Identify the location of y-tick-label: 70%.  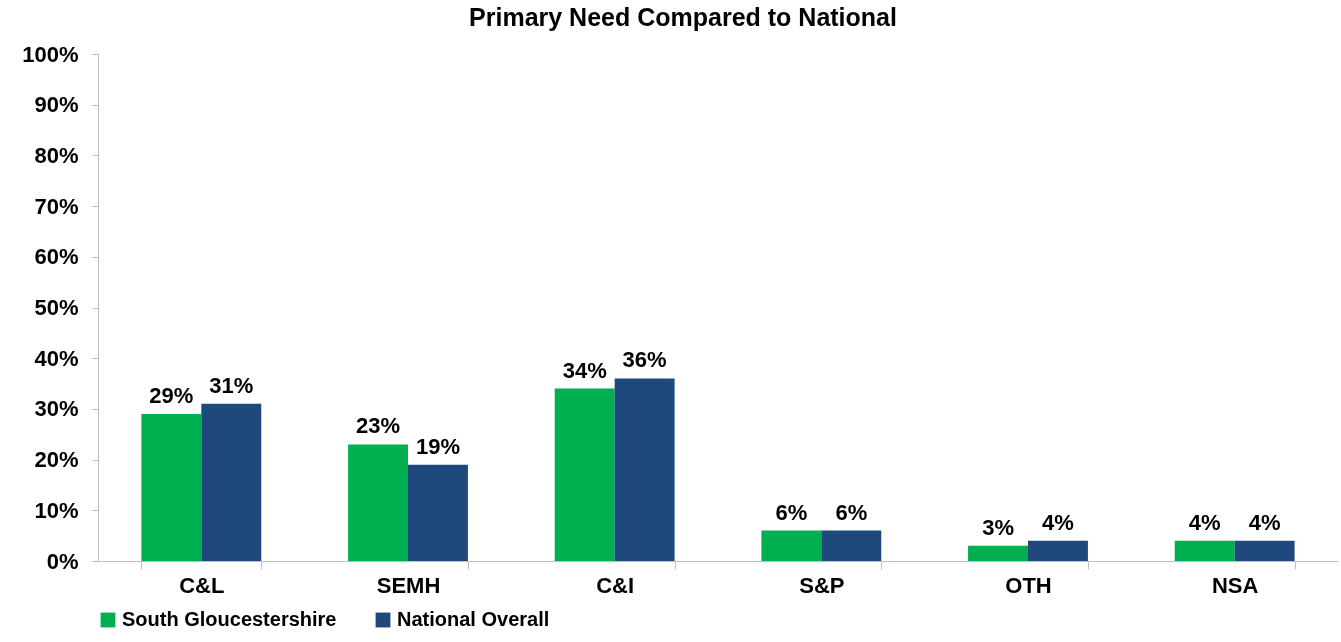
(56, 206).